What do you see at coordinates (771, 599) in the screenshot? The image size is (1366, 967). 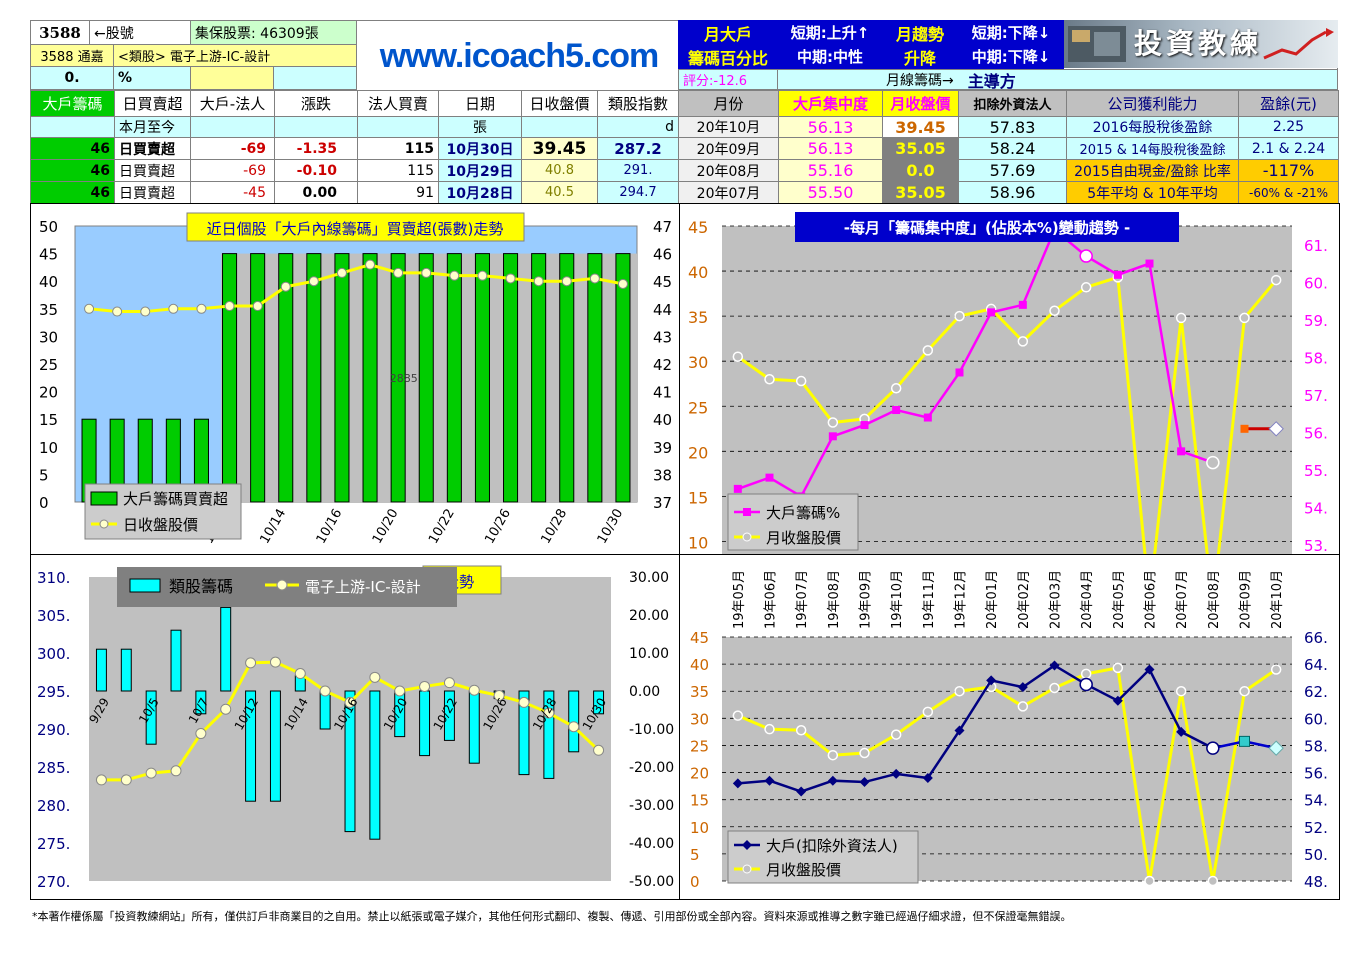 I see `x-tick-label: 19年06月` at bounding box center [771, 599].